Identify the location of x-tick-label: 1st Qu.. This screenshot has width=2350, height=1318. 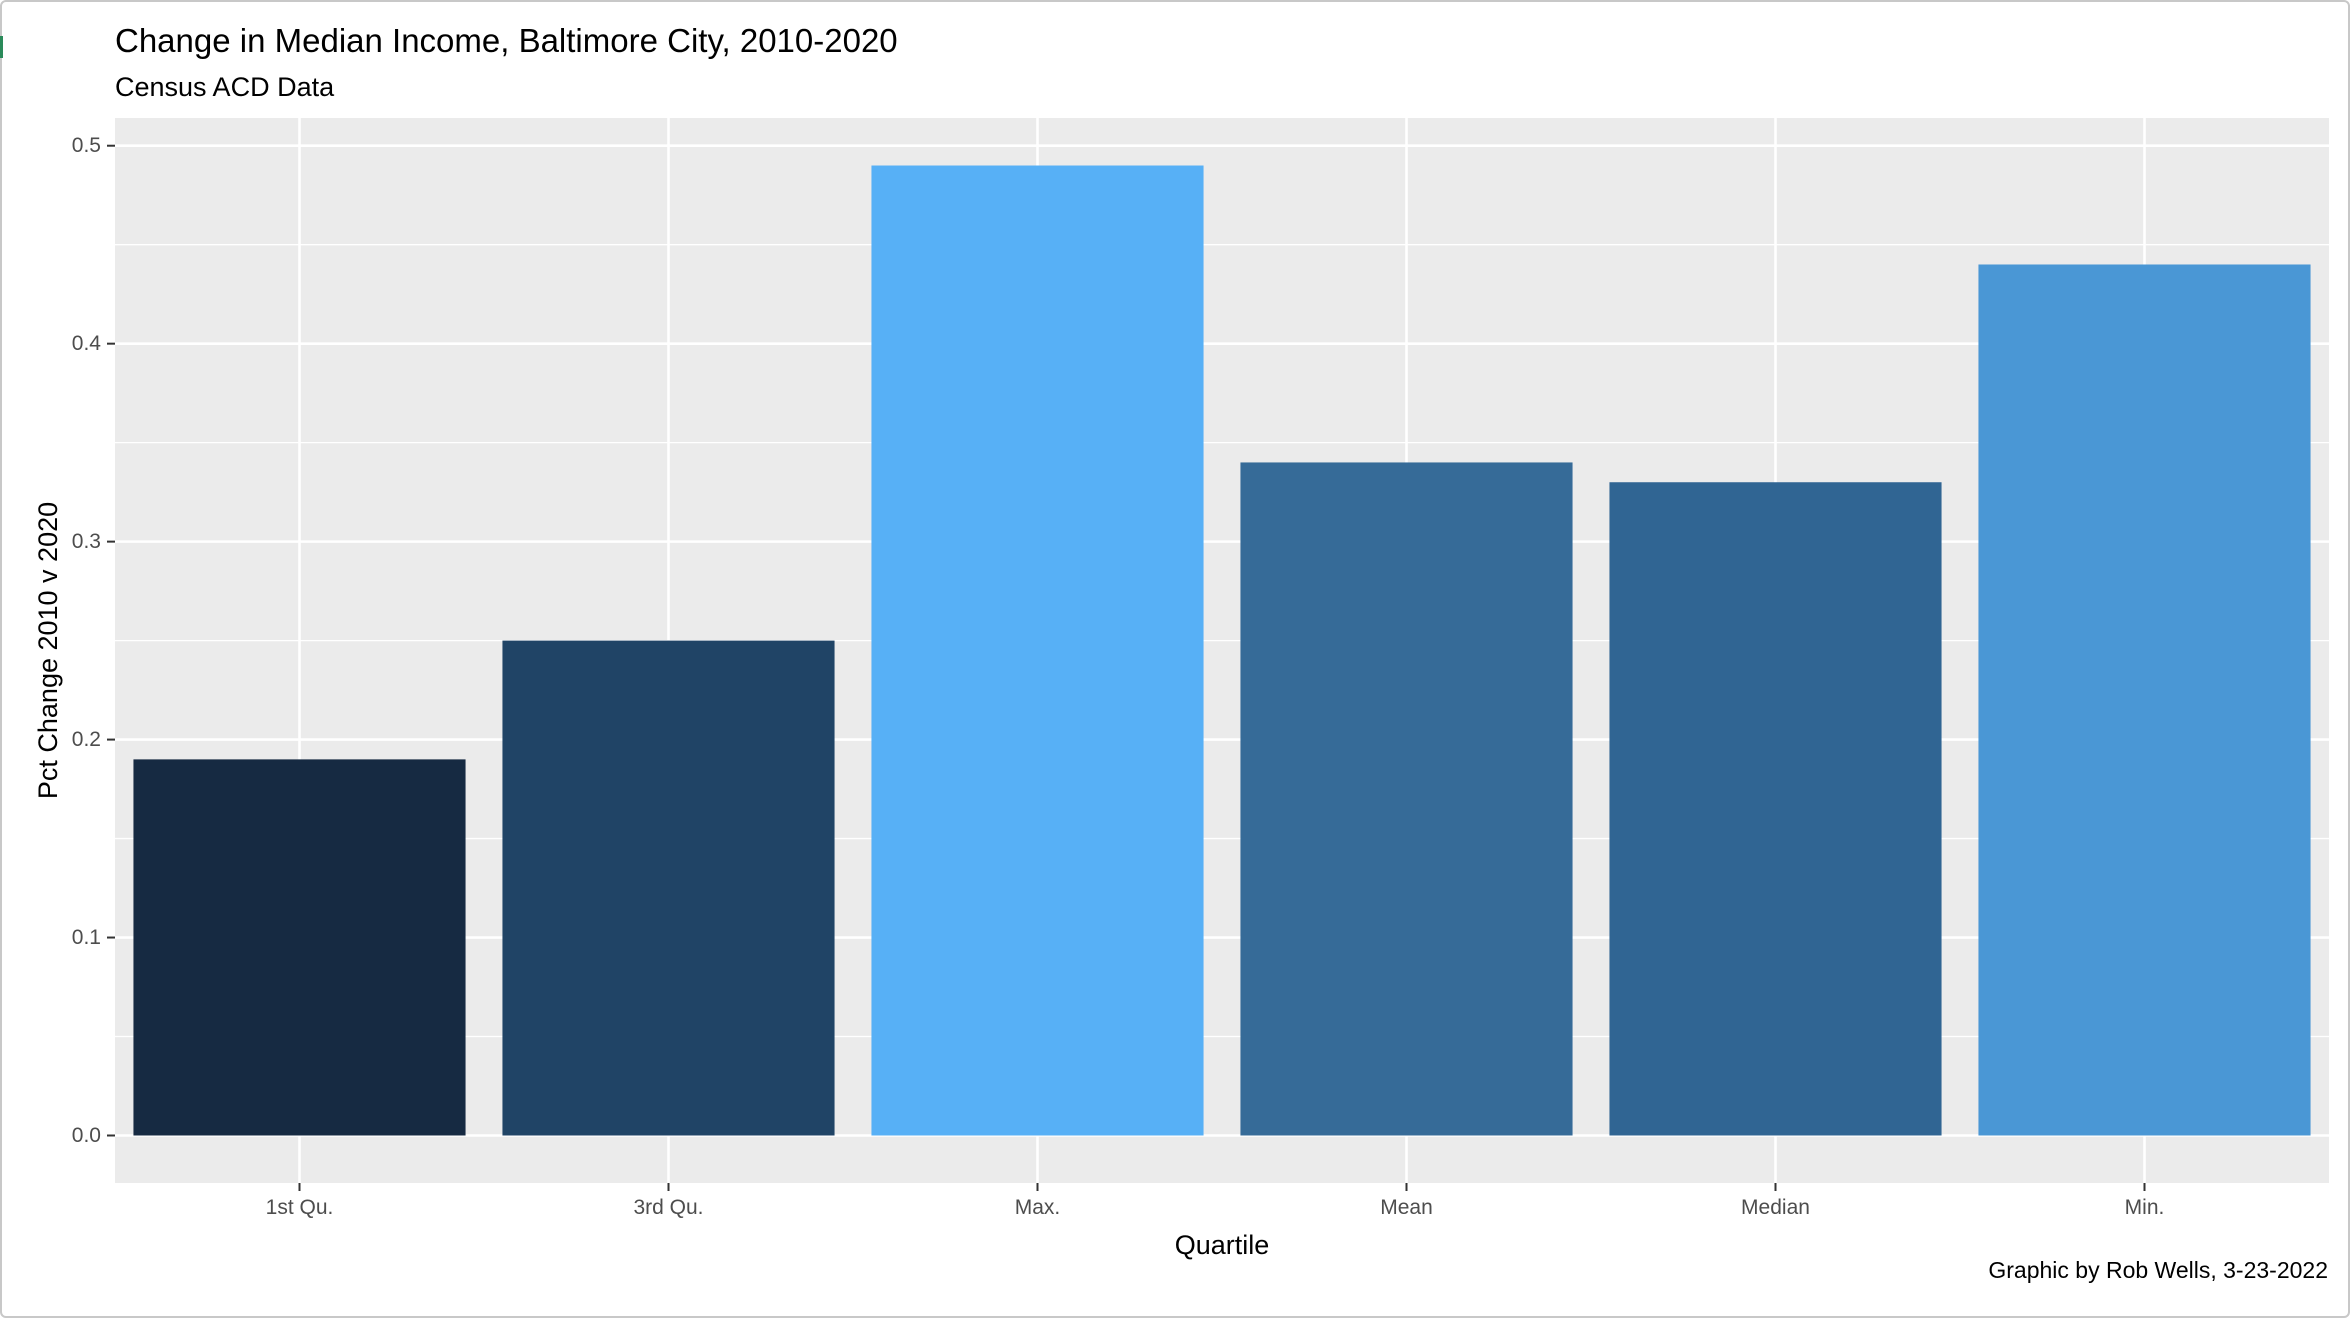
(300, 1207).